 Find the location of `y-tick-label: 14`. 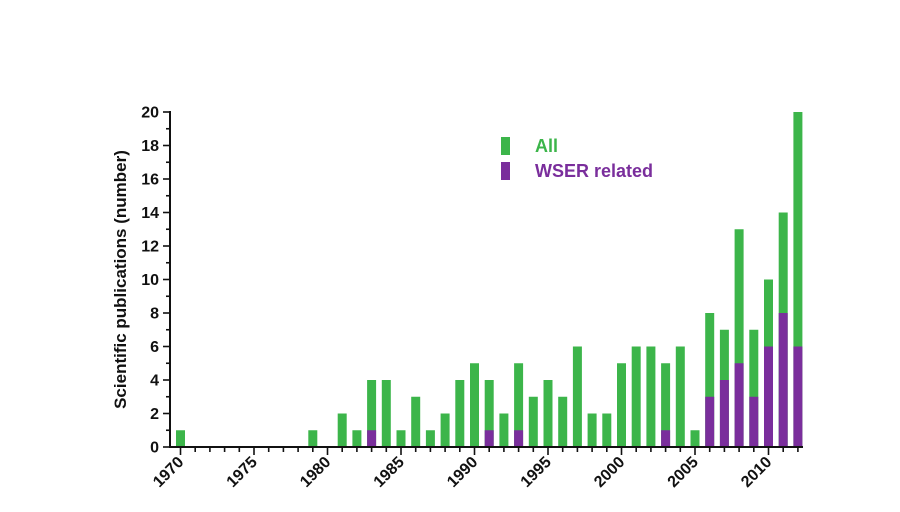

y-tick-label: 14 is located at coordinates (150, 213).